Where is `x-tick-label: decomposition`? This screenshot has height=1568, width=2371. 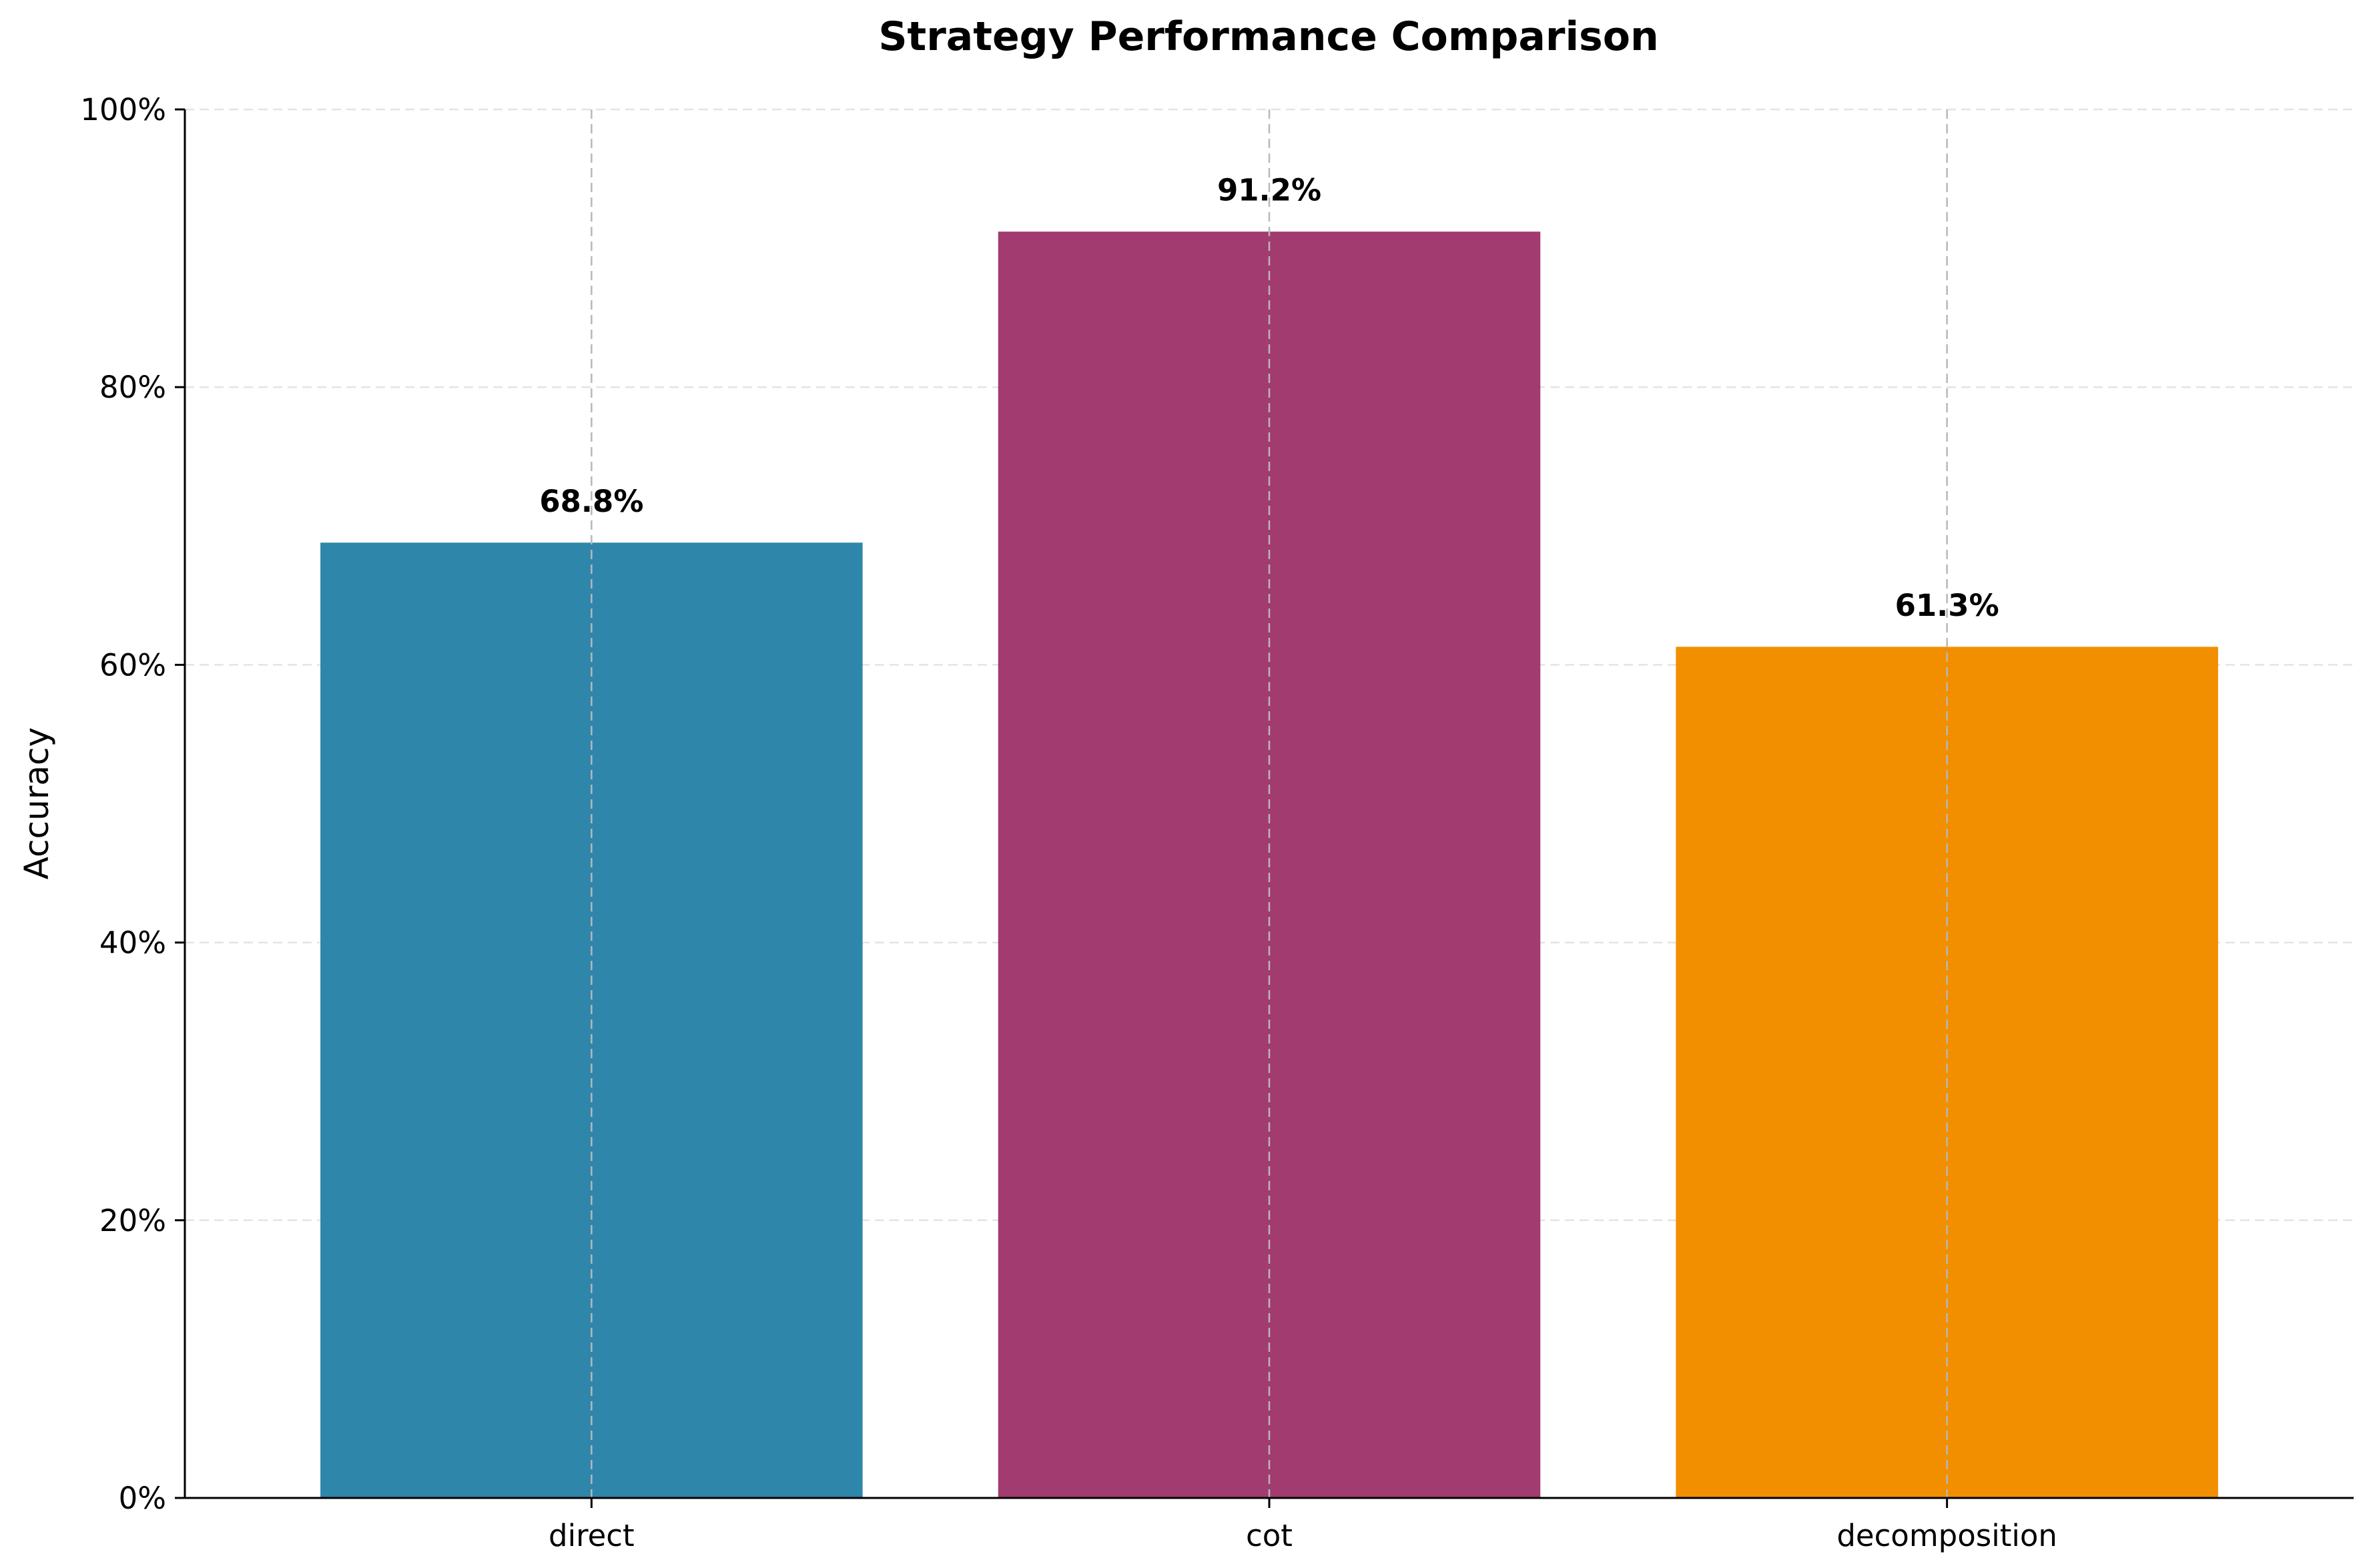
x-tick-label: decomposition is located at coordinates (1947, 1536).